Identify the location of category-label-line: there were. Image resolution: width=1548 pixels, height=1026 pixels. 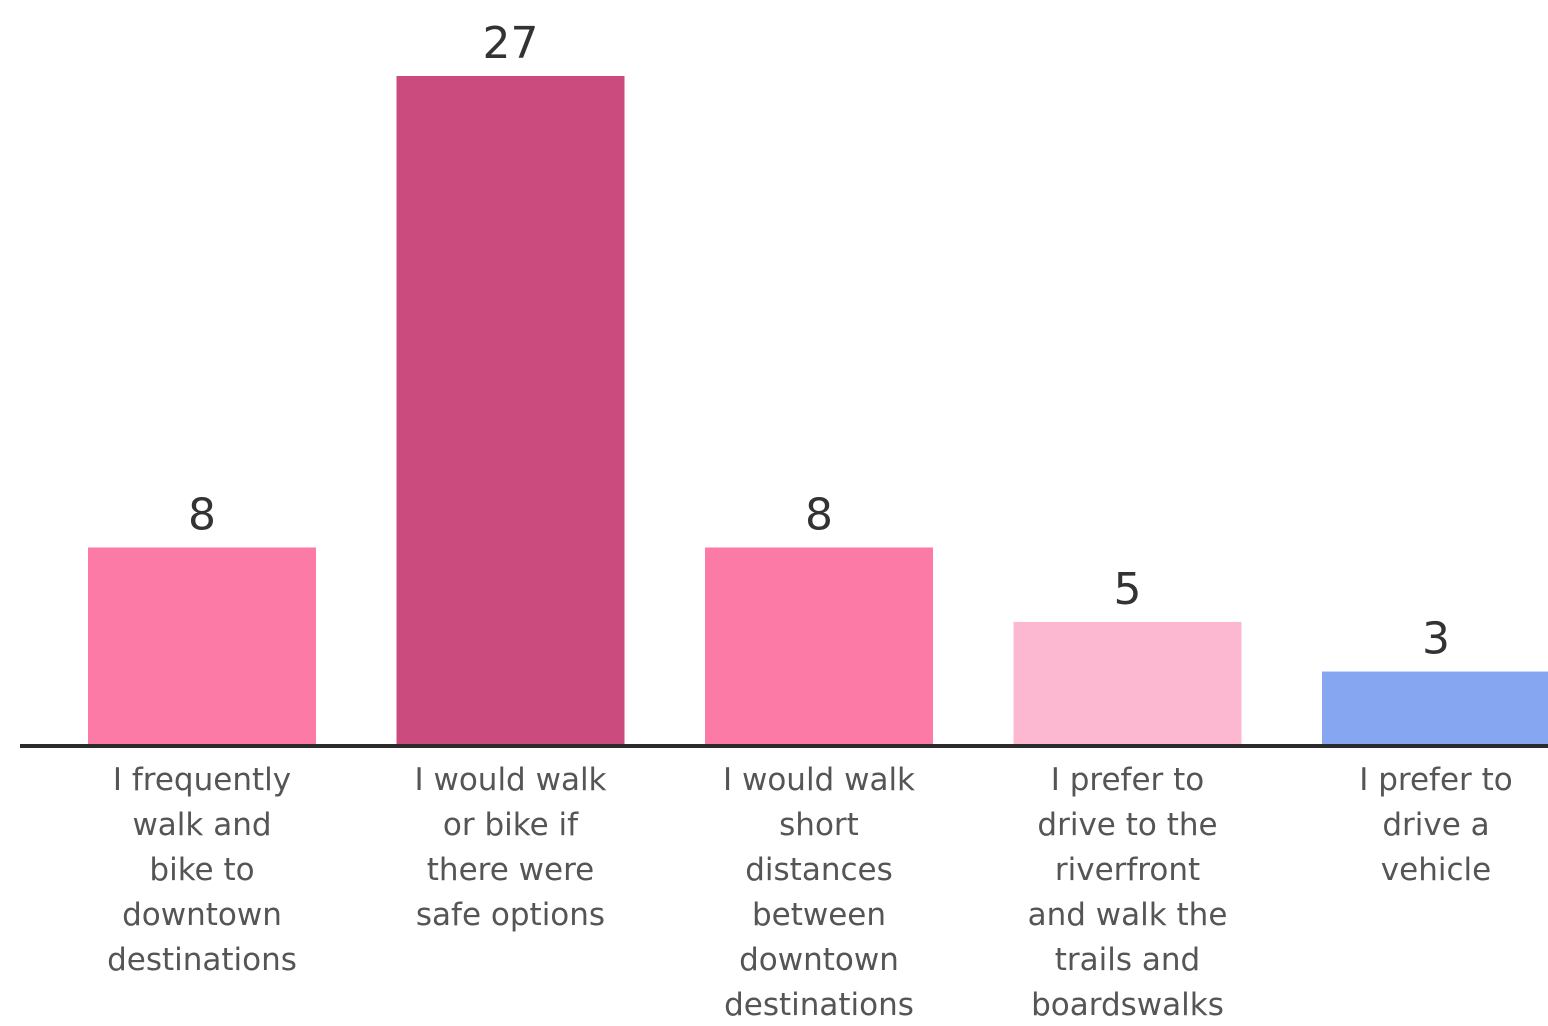
(510, 870).